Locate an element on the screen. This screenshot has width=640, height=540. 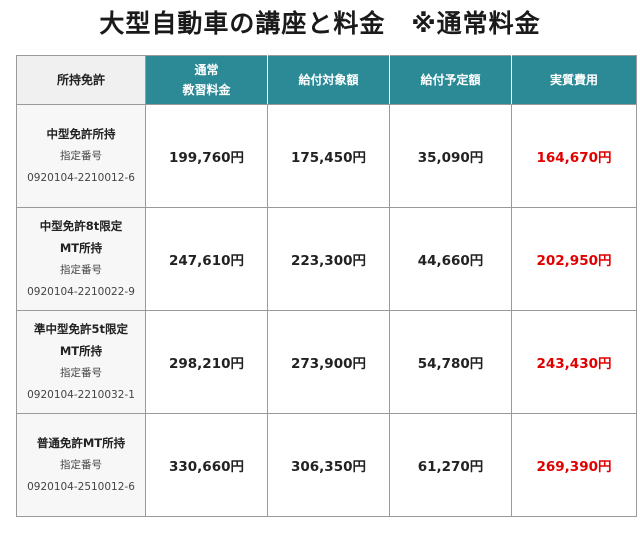
license-name: 中型免許所持 is located at coordinates (81, 134).